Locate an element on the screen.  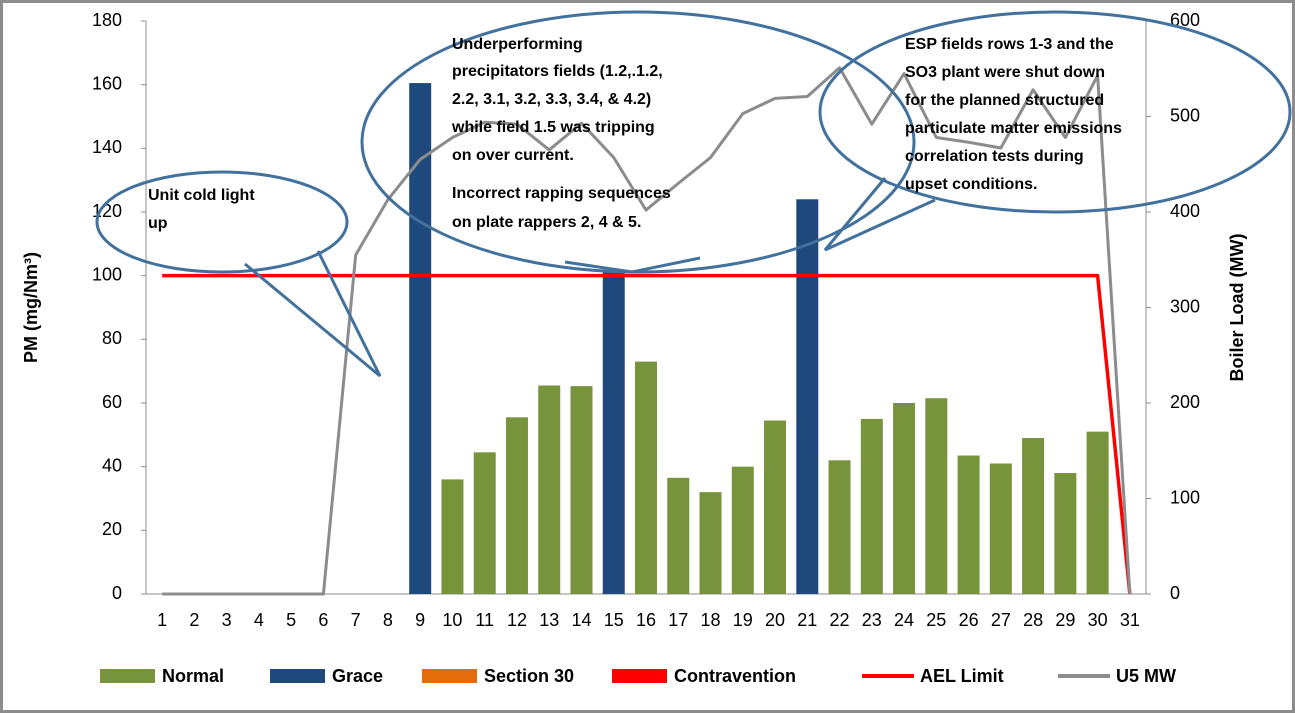
x-tick-label: 18 is located at coordinates (711, 620).